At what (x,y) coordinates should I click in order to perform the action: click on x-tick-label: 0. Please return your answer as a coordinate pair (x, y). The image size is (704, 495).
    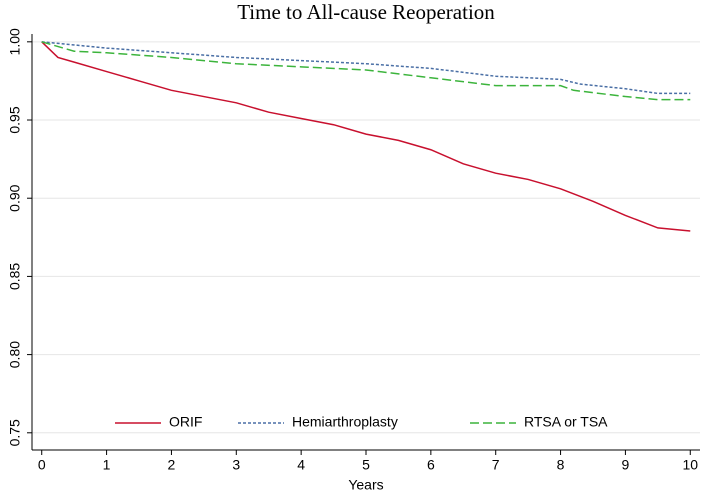
    Looking at the image, I should click on (42, 465).